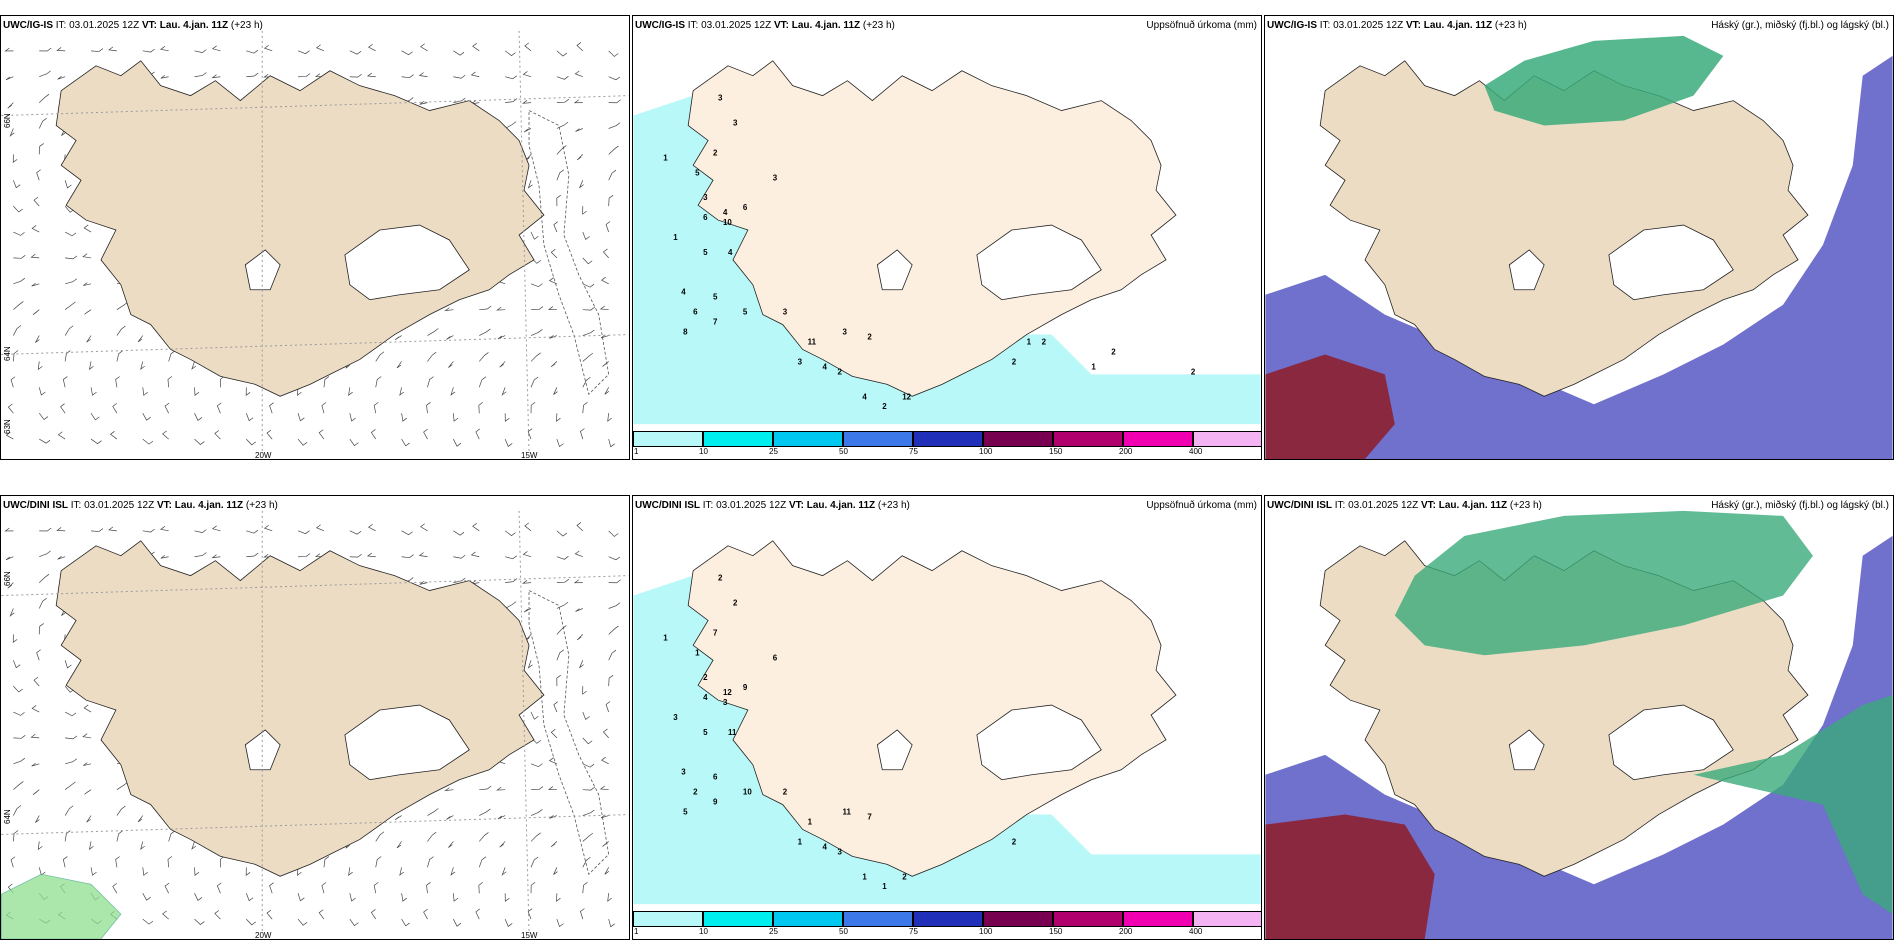 The image size is (1900, 950). What do you see at coordinates (846, 812) in the screenshot?
I see `precip-value: 11` at bounding box center [846, 812].